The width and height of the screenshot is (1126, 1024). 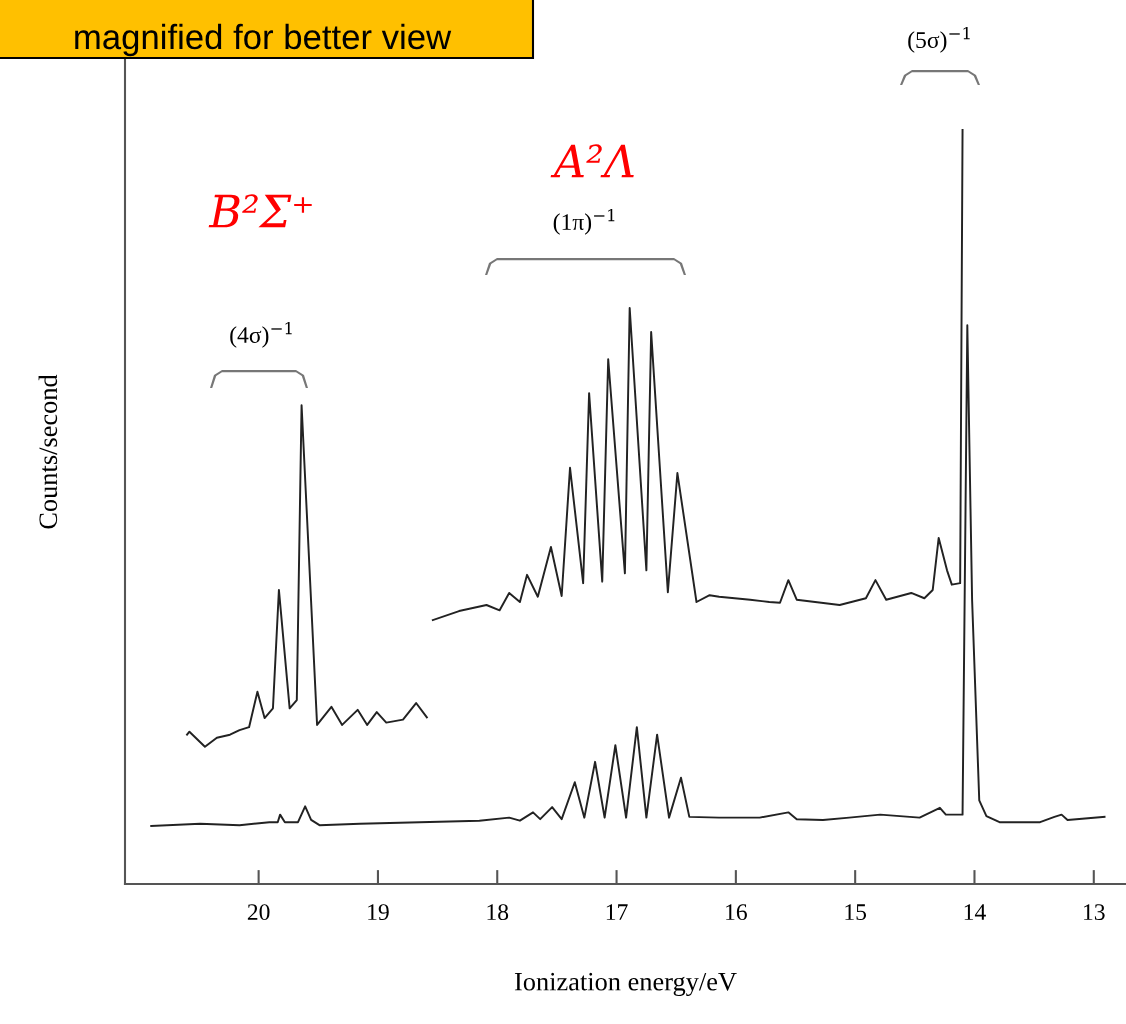 What do you see at coordinates (939, 39) in the screenshot?
I see `text: (5σ)$^{−1}$` at bounding box center [939, 39].